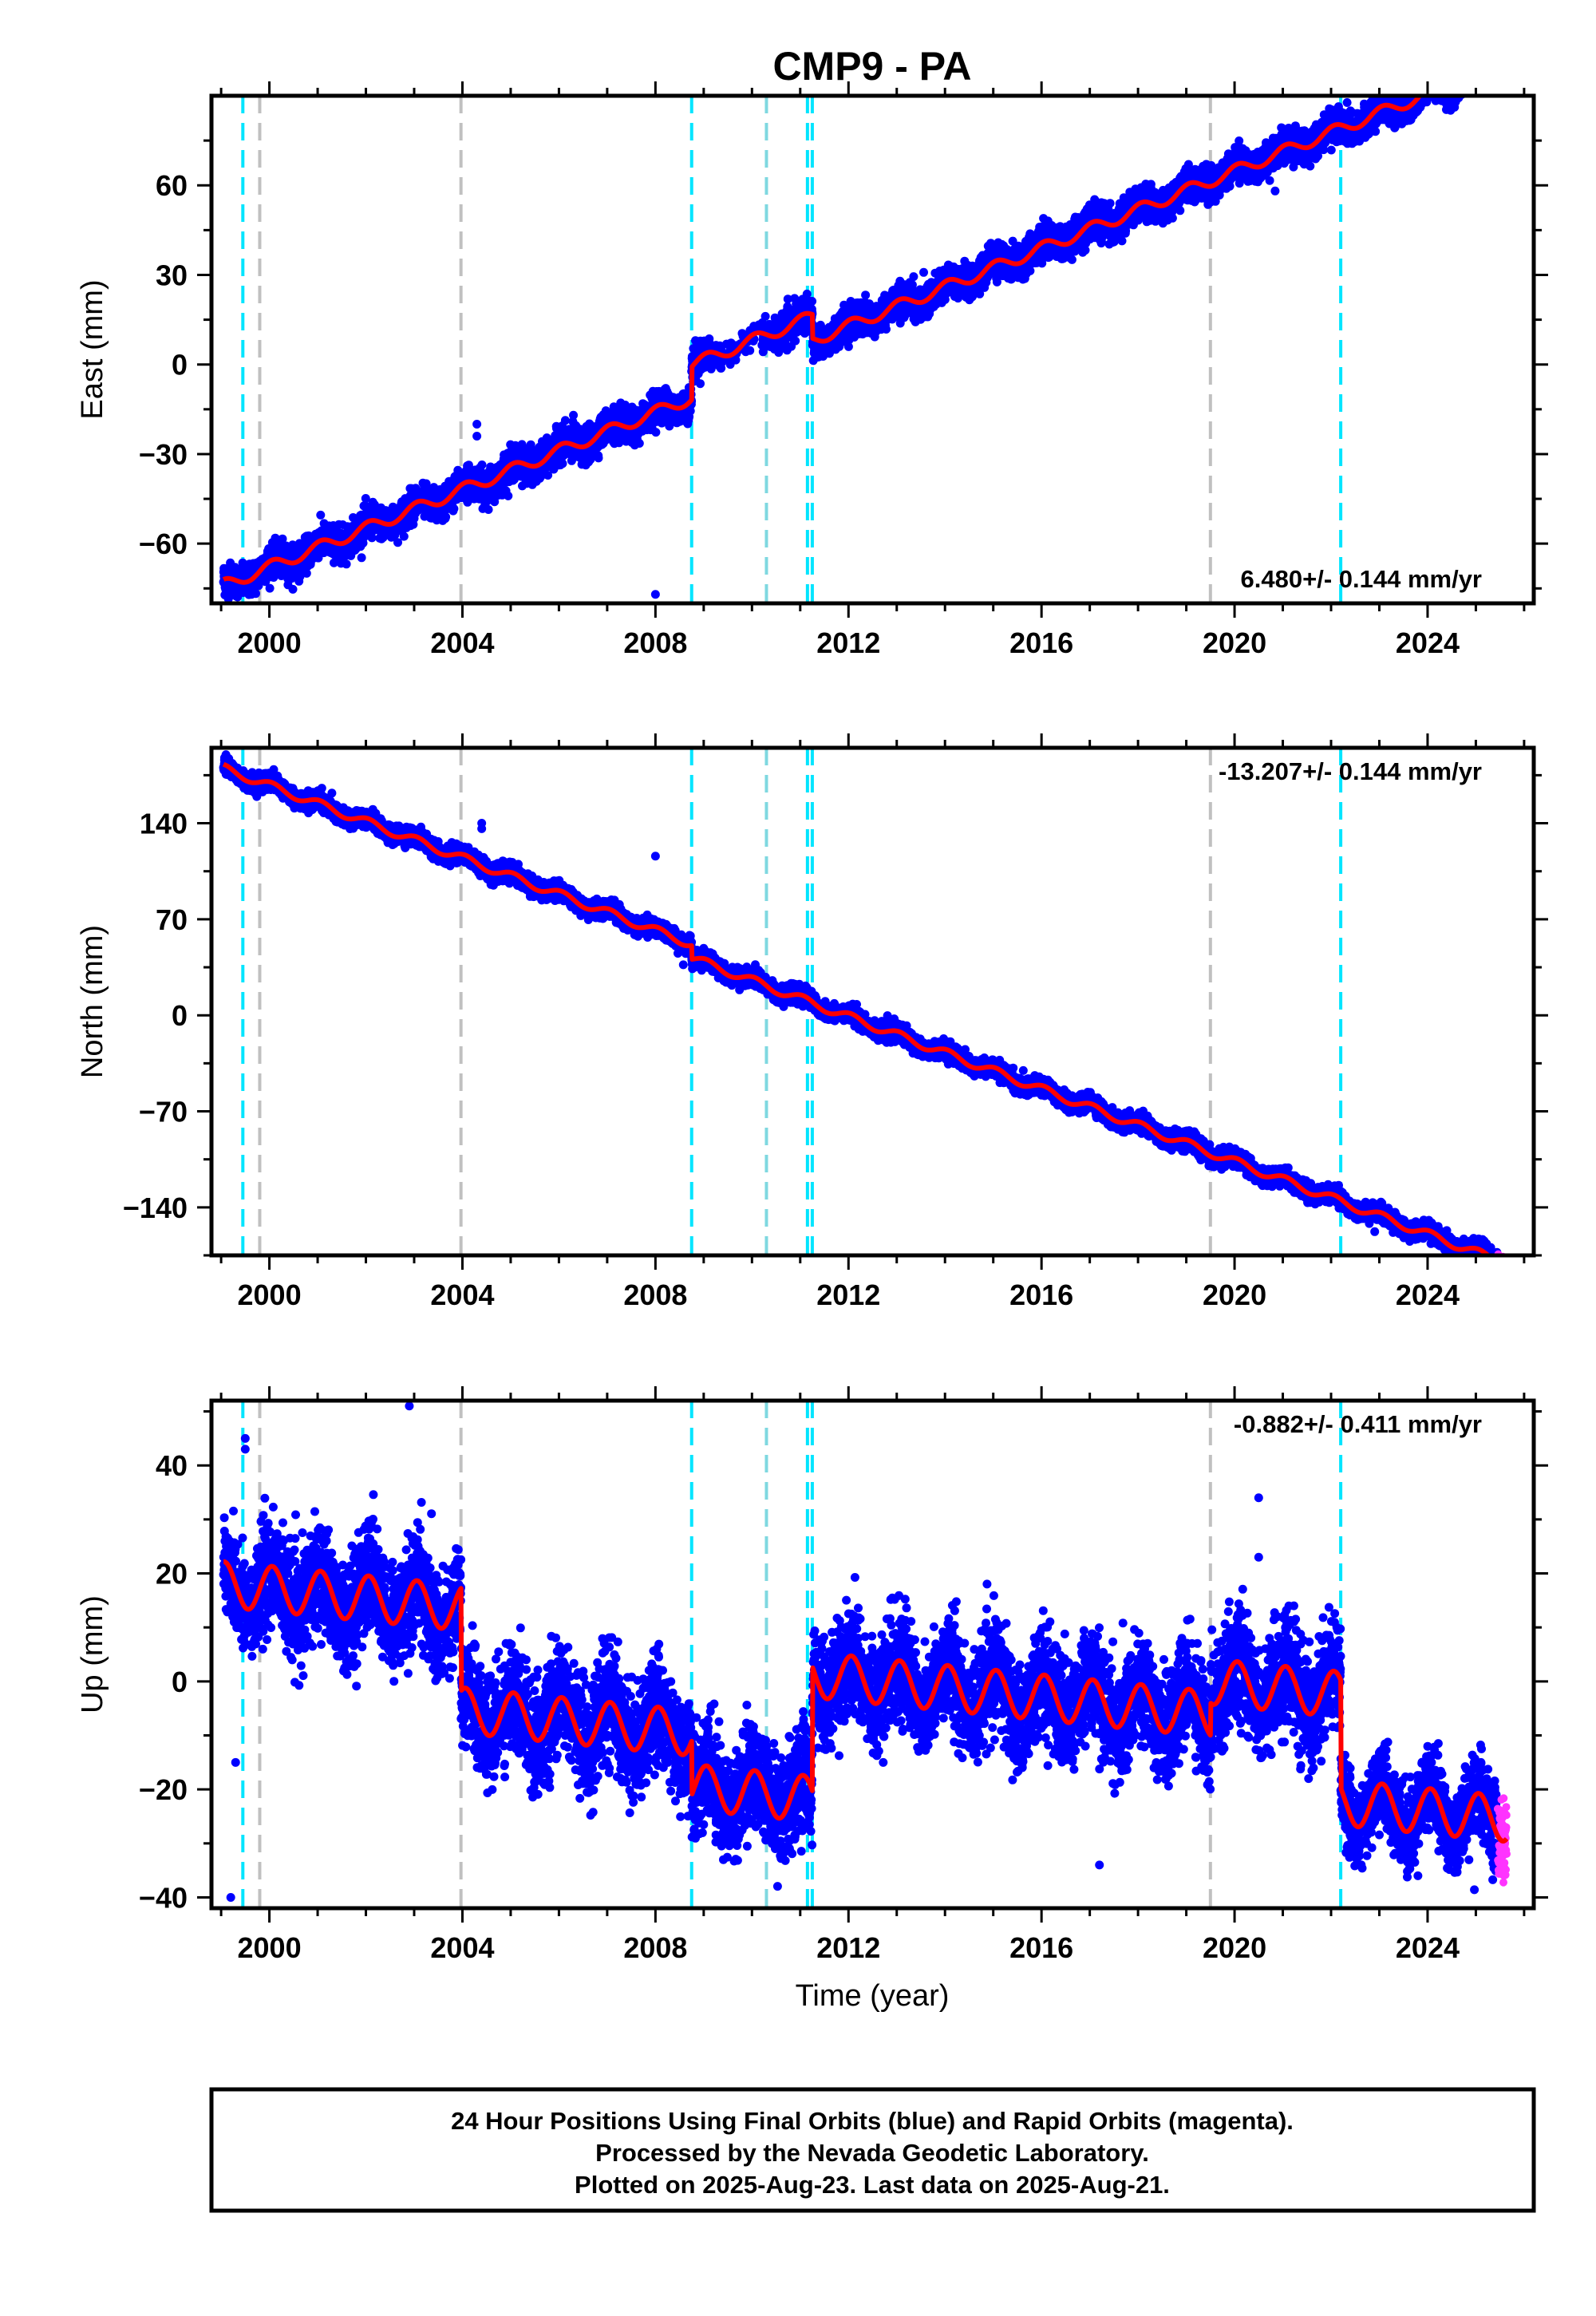 The width and height of the screenshot is (1596, 2316). Describe the element at coordinates (871, 66) in the screenshot. I see `chart-title: CMP9 - PA` at that location.